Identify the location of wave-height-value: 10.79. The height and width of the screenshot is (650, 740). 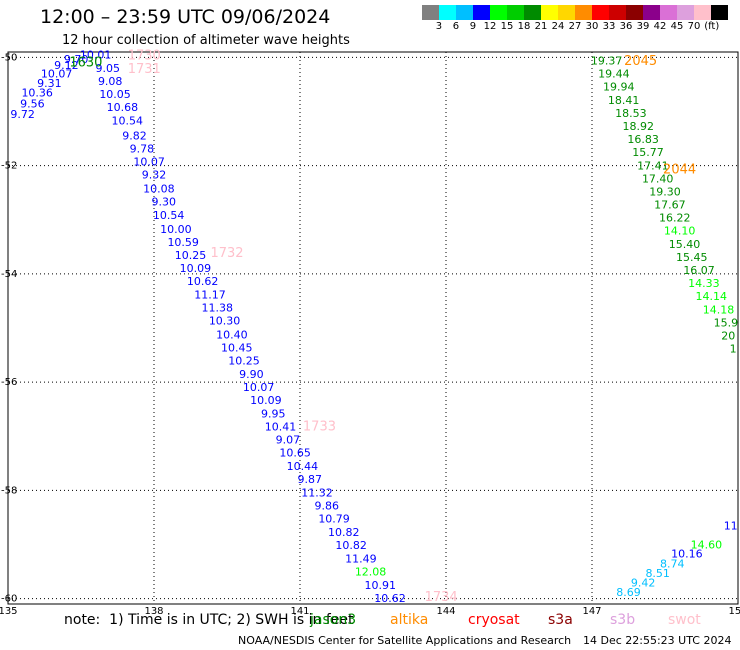
(334, 518).